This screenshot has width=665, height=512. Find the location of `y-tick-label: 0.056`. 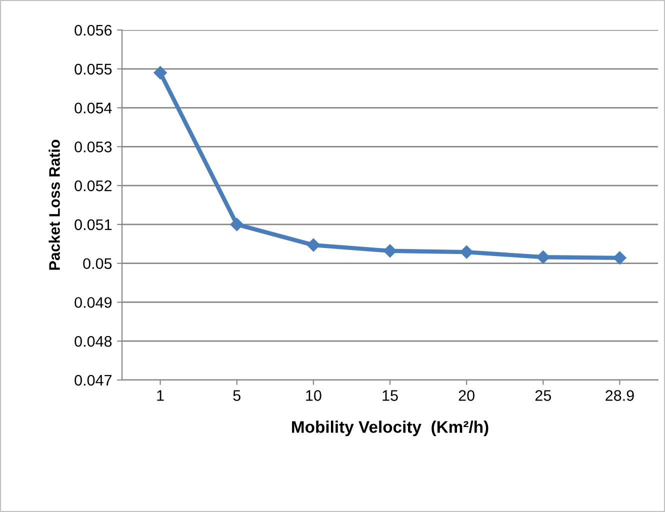

y-tick-label: 0.056 is located at coordinates (93, 30).